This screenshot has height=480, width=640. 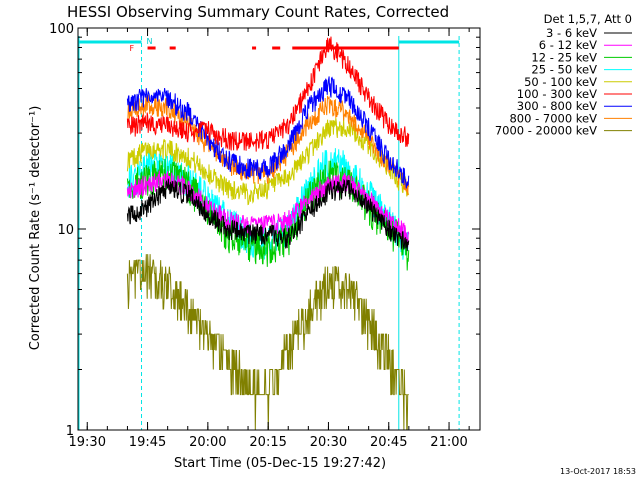 I want to click on x-tick-label: 20:00, so click(x=207, y=442).